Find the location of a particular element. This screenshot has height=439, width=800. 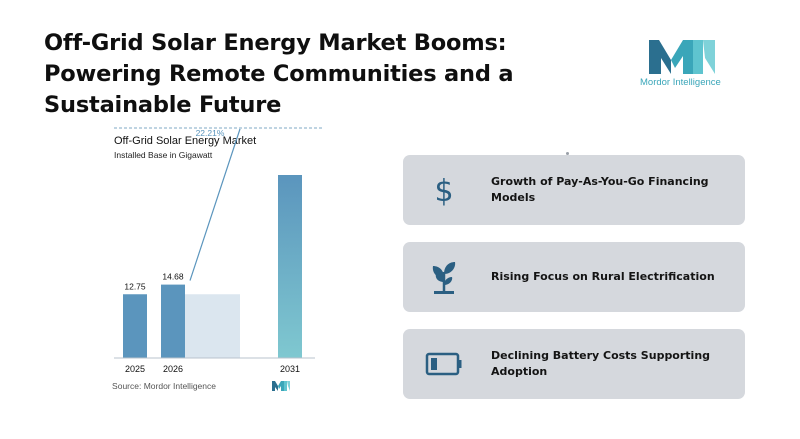

chart-title: Off-Grid Solar Energy Market is located at coordinates (185, 141).